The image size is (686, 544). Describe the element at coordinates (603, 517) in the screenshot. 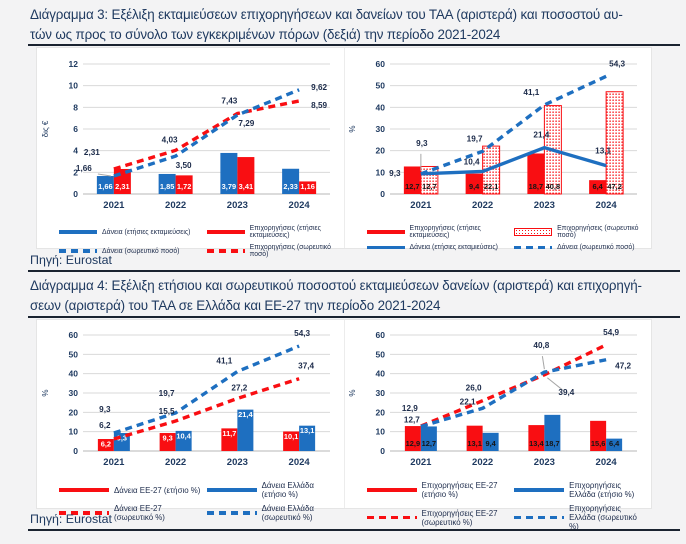

I see `legend-label: Επιχορηγήσεις Ελλάδα (σωρευτικό %)` at that location.